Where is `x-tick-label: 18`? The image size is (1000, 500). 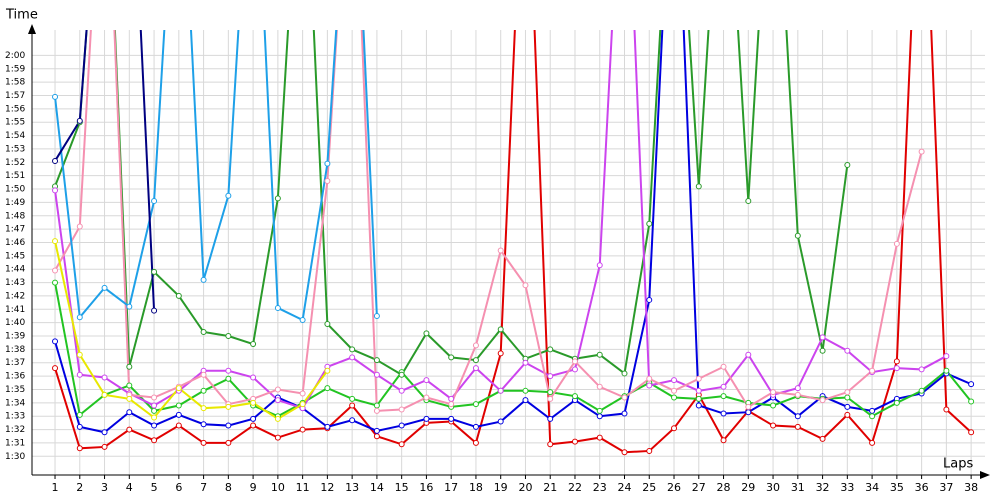
x-tick-label: 18 is located at coordinates (476, 487).